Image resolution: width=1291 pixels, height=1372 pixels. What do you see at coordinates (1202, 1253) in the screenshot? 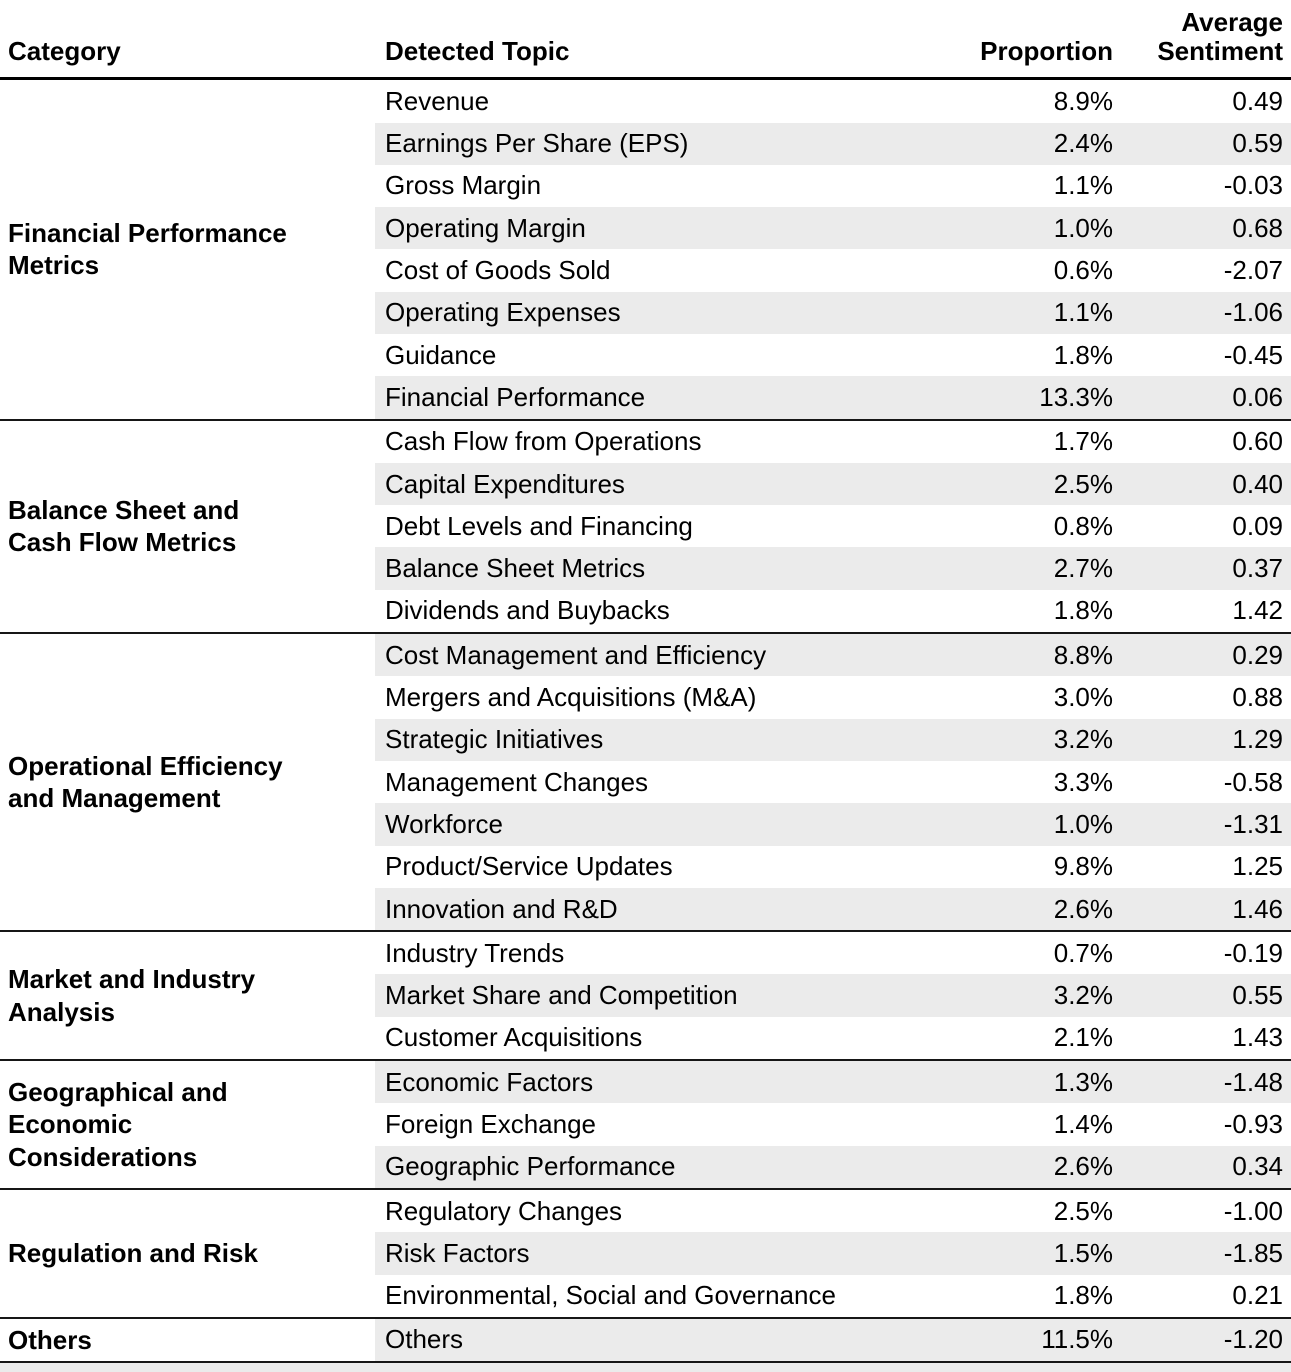
I see `sentiment-cell: -1.85` at bounding box center [1202, 1253].